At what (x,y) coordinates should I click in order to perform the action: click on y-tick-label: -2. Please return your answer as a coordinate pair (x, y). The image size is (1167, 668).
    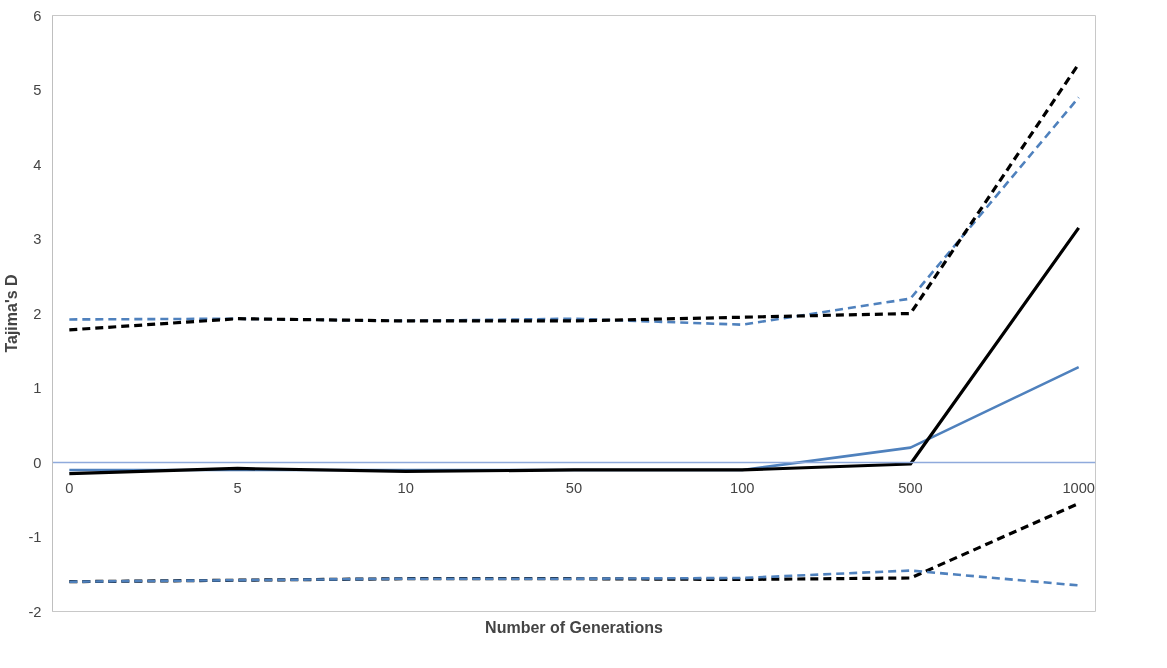
    Looking at the image, I should click on (35, 611).